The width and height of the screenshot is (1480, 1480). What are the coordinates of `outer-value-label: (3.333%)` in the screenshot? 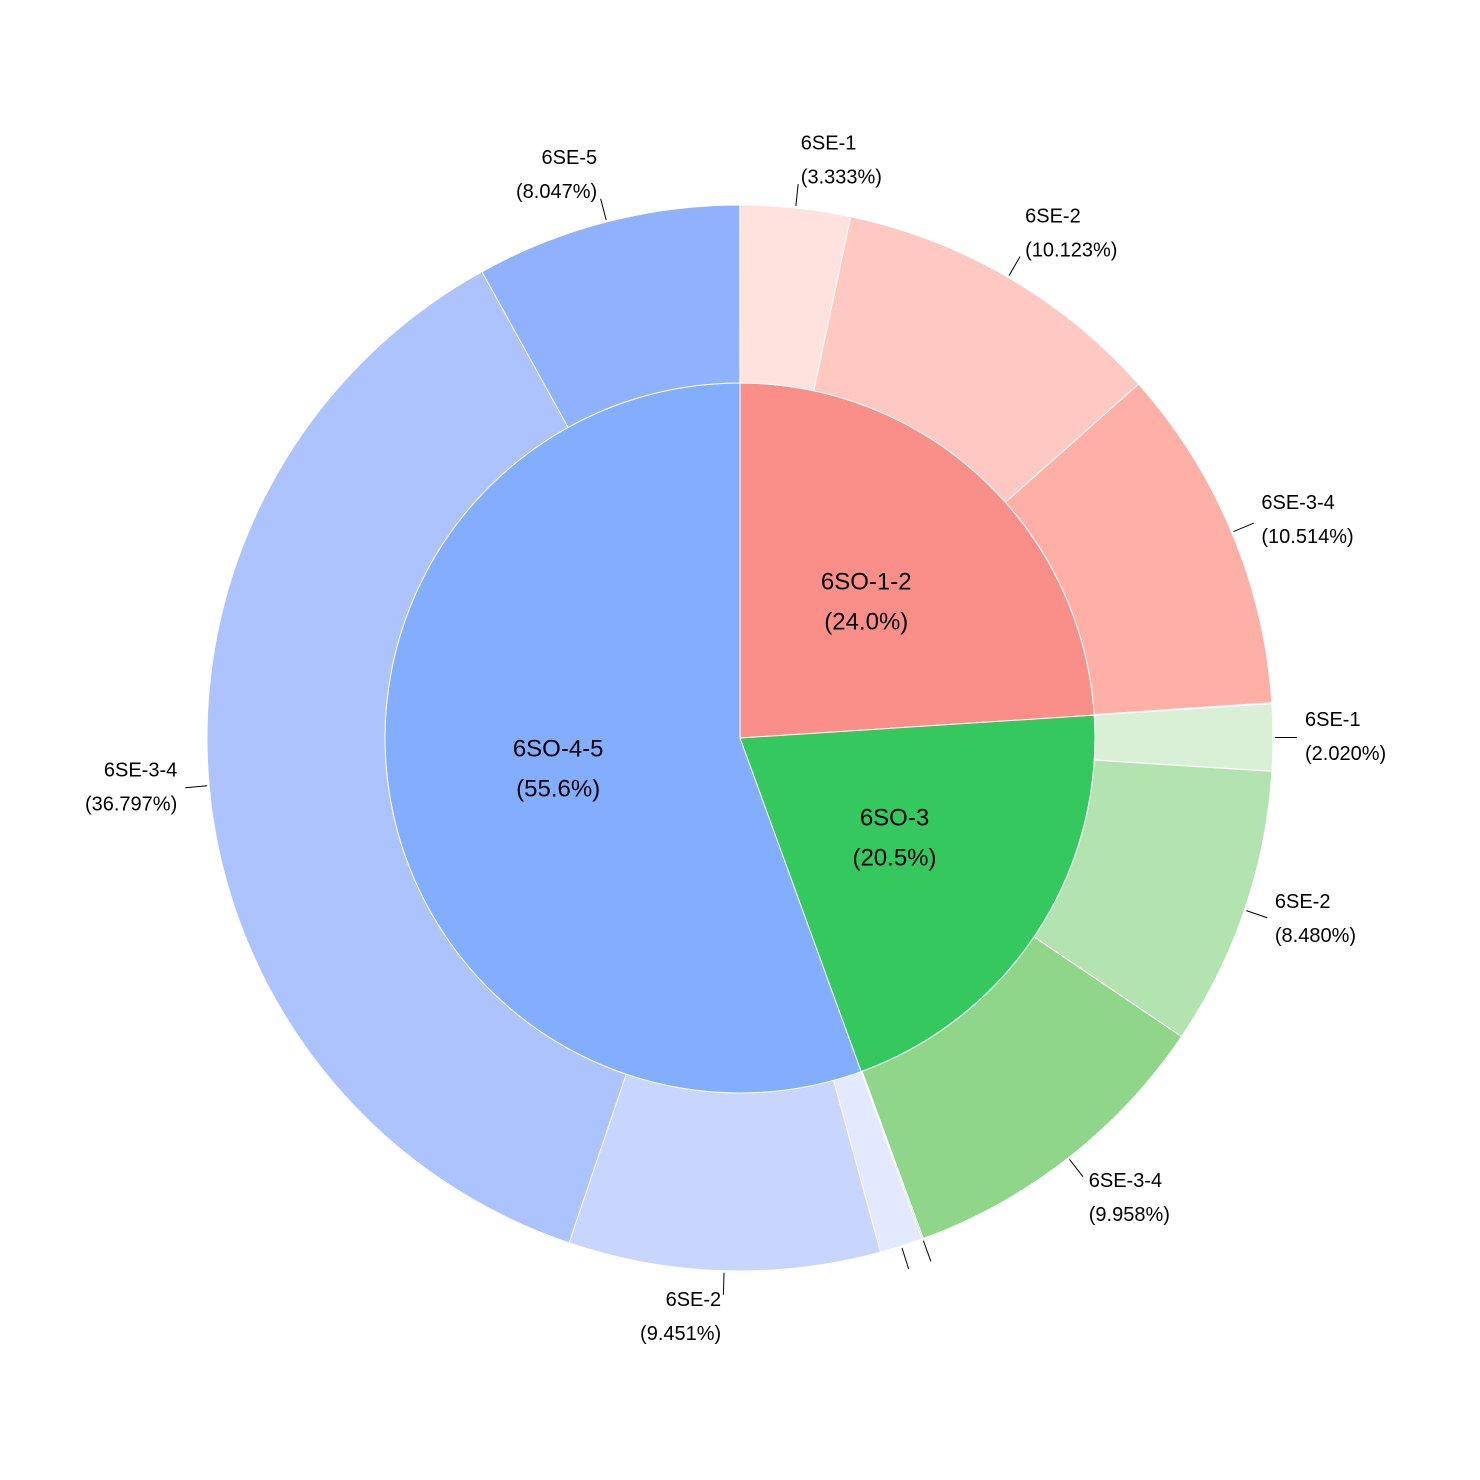 It's located at (841, 177).